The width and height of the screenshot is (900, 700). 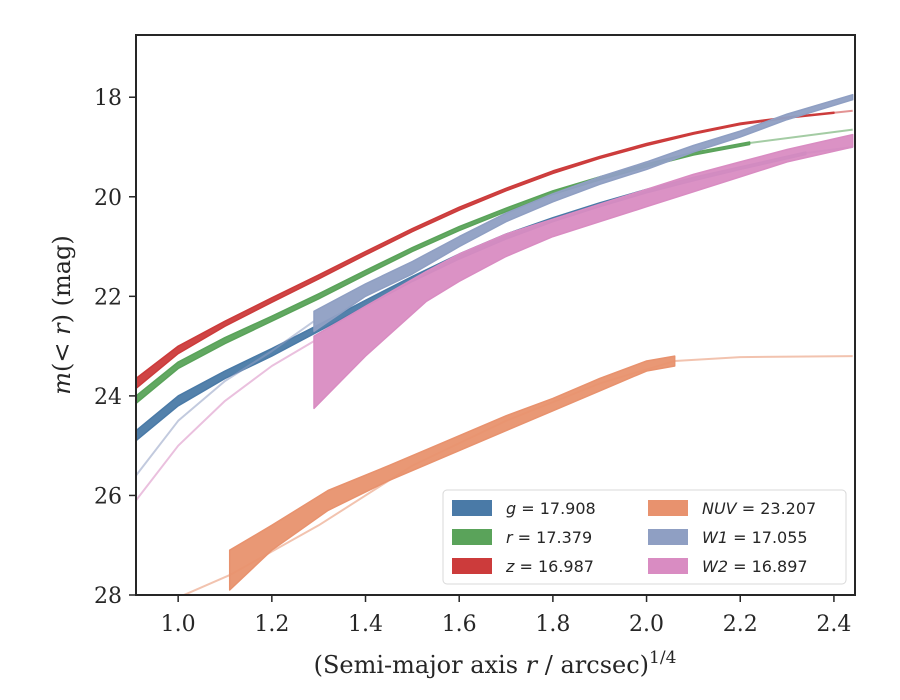 What do you see at coordinates (843, 111) in the screenshot?
I see `series-z-extension` at bounding box center [843, 111].